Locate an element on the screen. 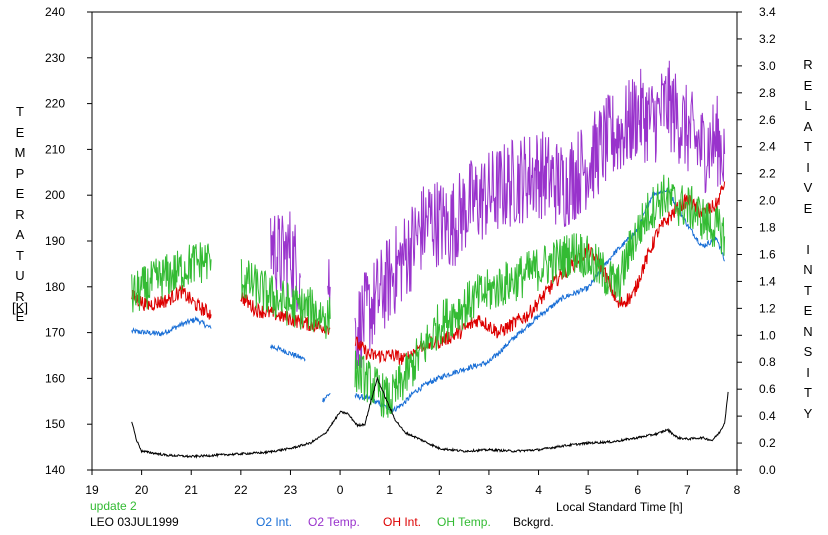 This screenshot has width=828, height=535. x-tick-label: 6 is located at coordinates (637, 490).